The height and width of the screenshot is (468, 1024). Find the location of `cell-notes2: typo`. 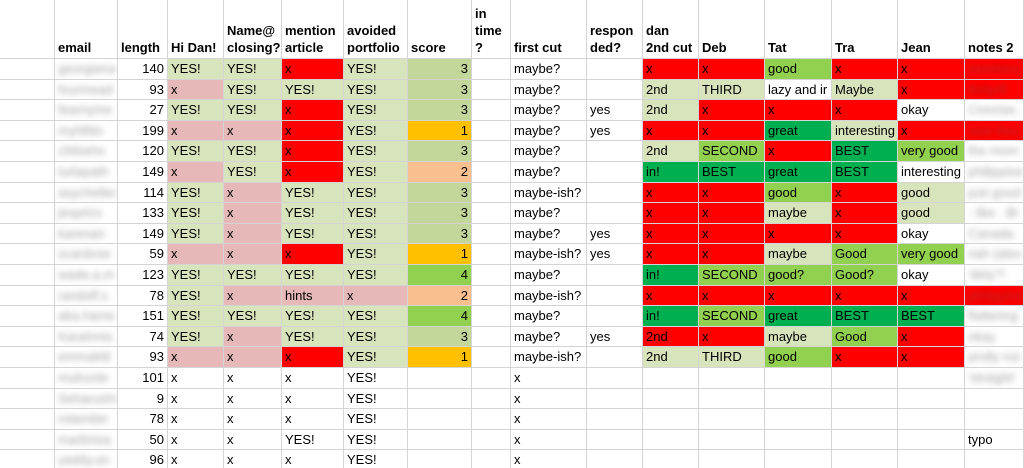

cell-notes2: typo is located at coordinates (994, 440).